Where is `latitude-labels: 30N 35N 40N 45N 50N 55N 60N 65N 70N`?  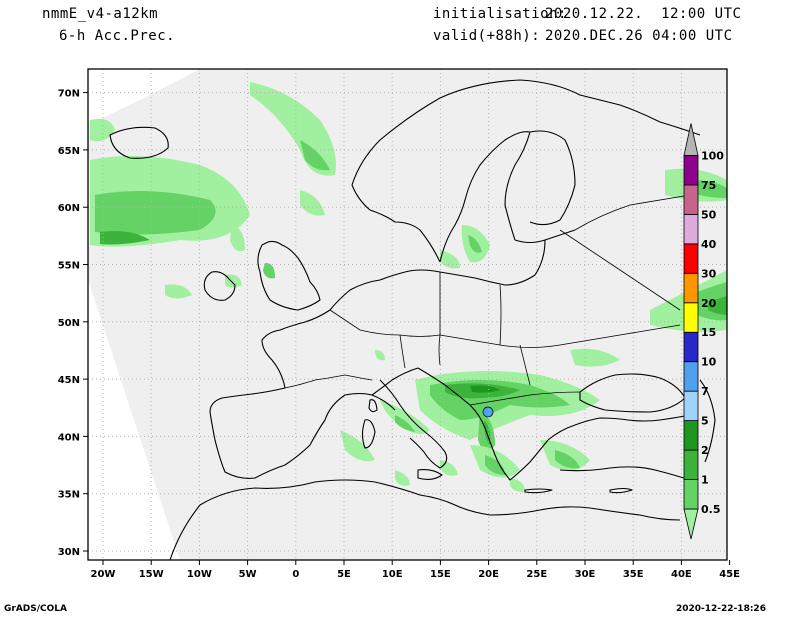 latitude-labels: 30N 35N 40N 45N 50N 55N 60N 65N 70N is located at coordinates (73, 323).